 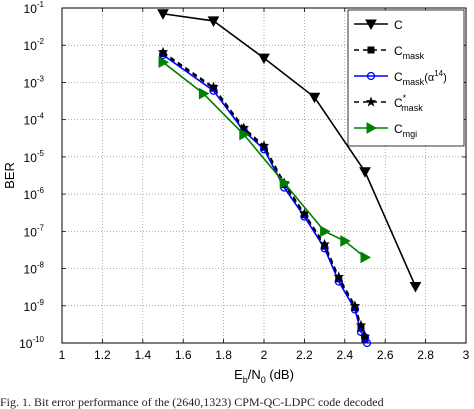 What do you see at coordinates (425, 355) in the screenshot?
I see `x-tick-label: 2.8` at bounding box center [425, 355].